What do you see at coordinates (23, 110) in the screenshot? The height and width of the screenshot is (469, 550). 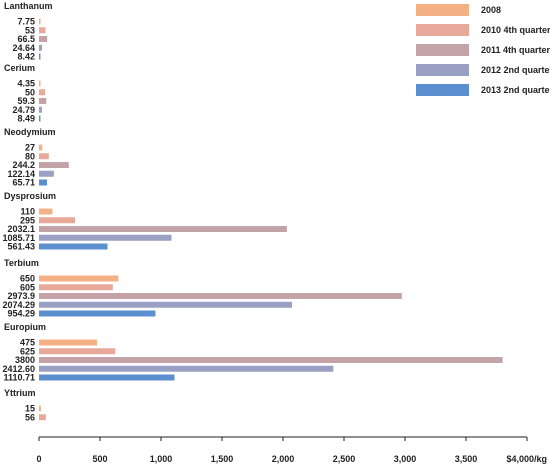 I see `bar-value-label: 24.79` at bounding box center [23, 110].